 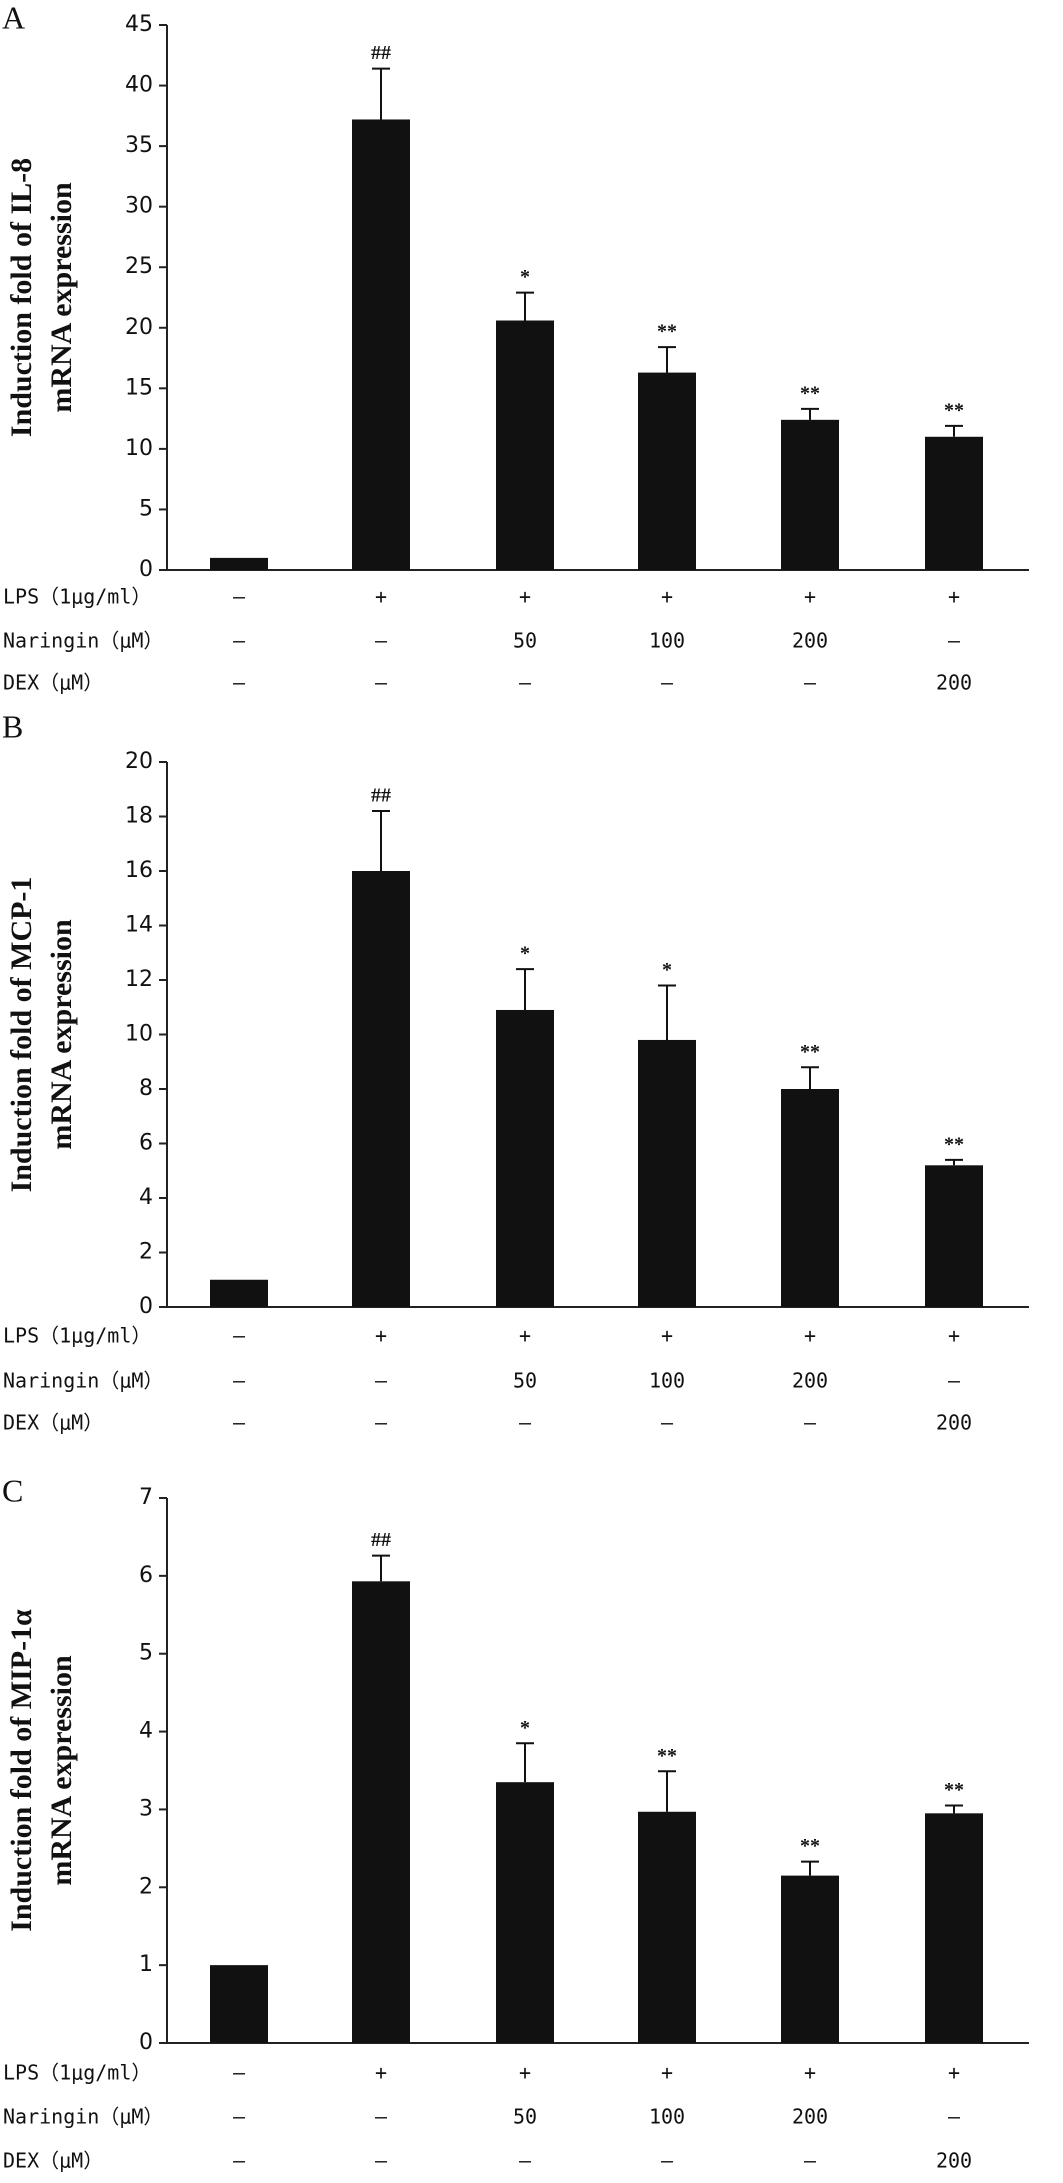 What do you see at coordinates (139, 206) in the screenshot?
I see `y-tick-label: 30` at bounding box center [139, 206].